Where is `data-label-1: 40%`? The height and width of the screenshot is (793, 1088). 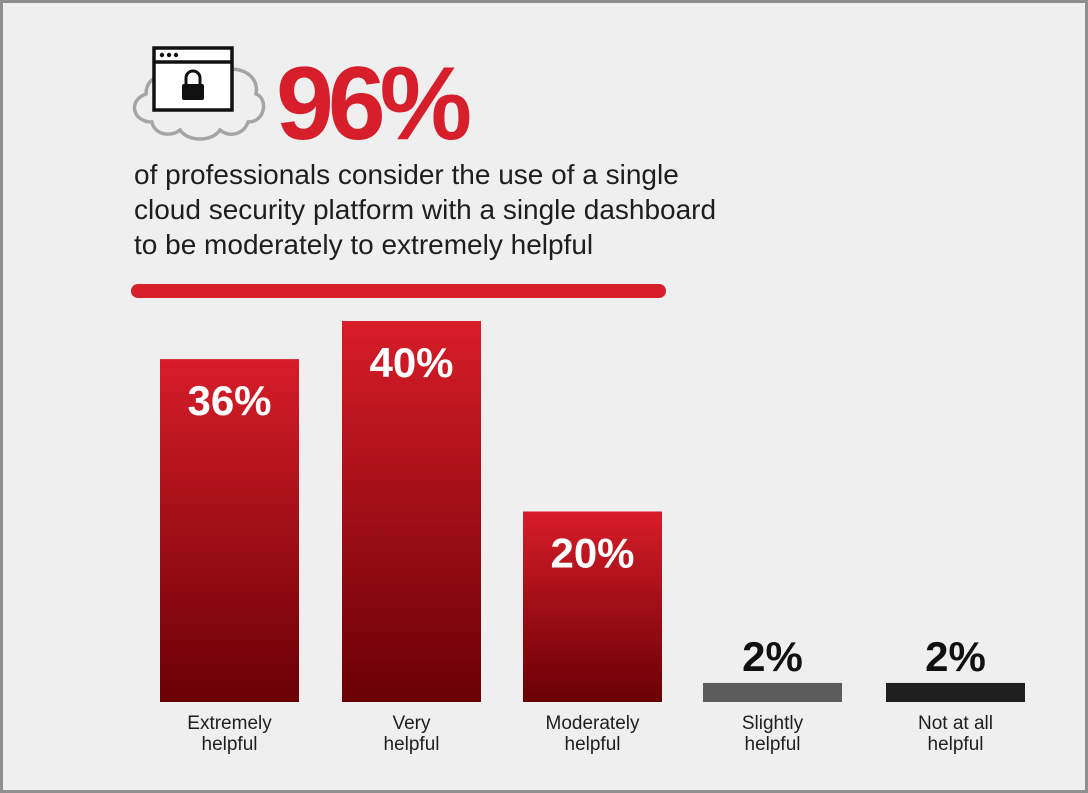
data-label-1: 40% is located at coordinates (411, 362).